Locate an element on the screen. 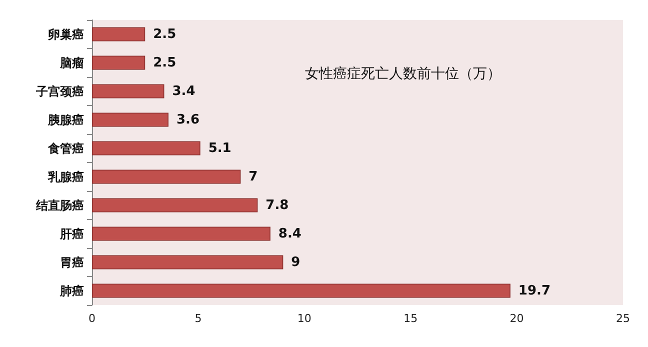 The height and width of the screenshot is (347, 648). y-tick-label: 胃癌 is located at coordinates (72, 262).